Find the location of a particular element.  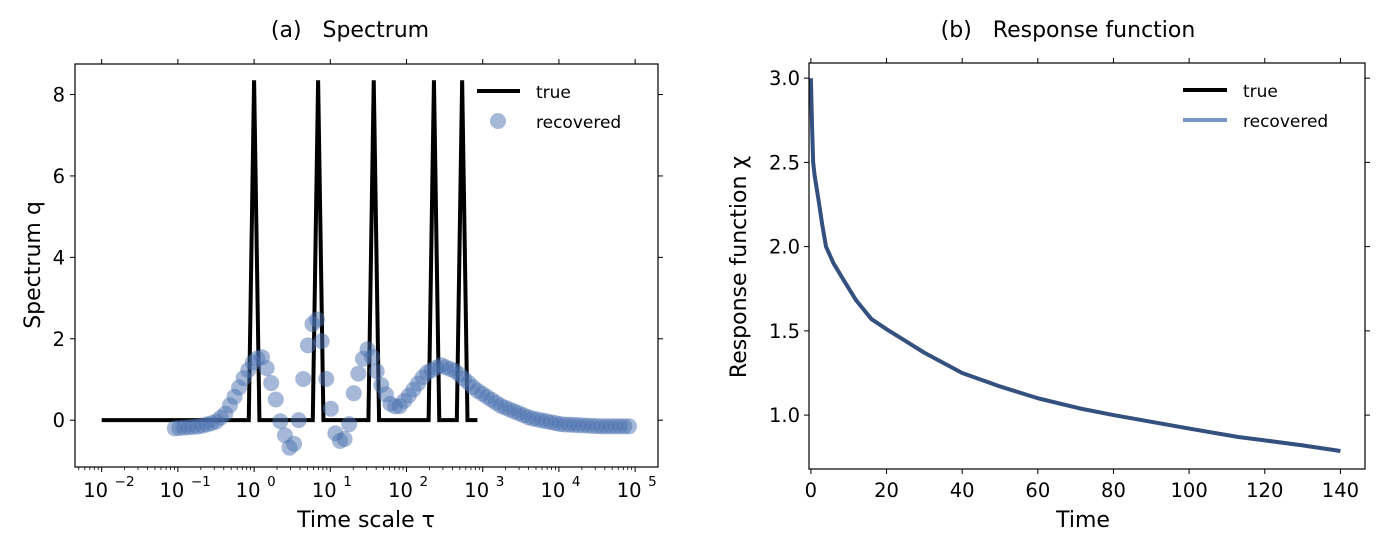

y-tick-label: 2.0 is located at coordinates (784, 247).